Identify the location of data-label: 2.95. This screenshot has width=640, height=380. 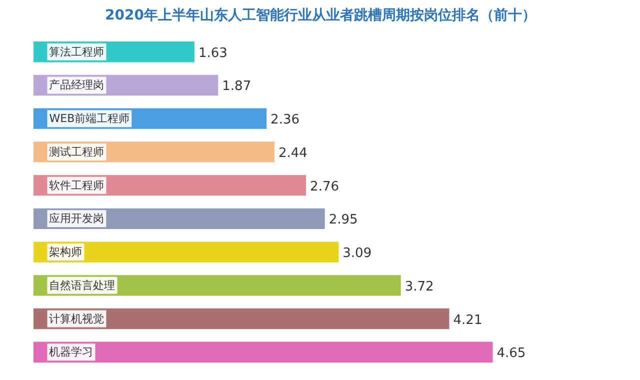
(343, 220).